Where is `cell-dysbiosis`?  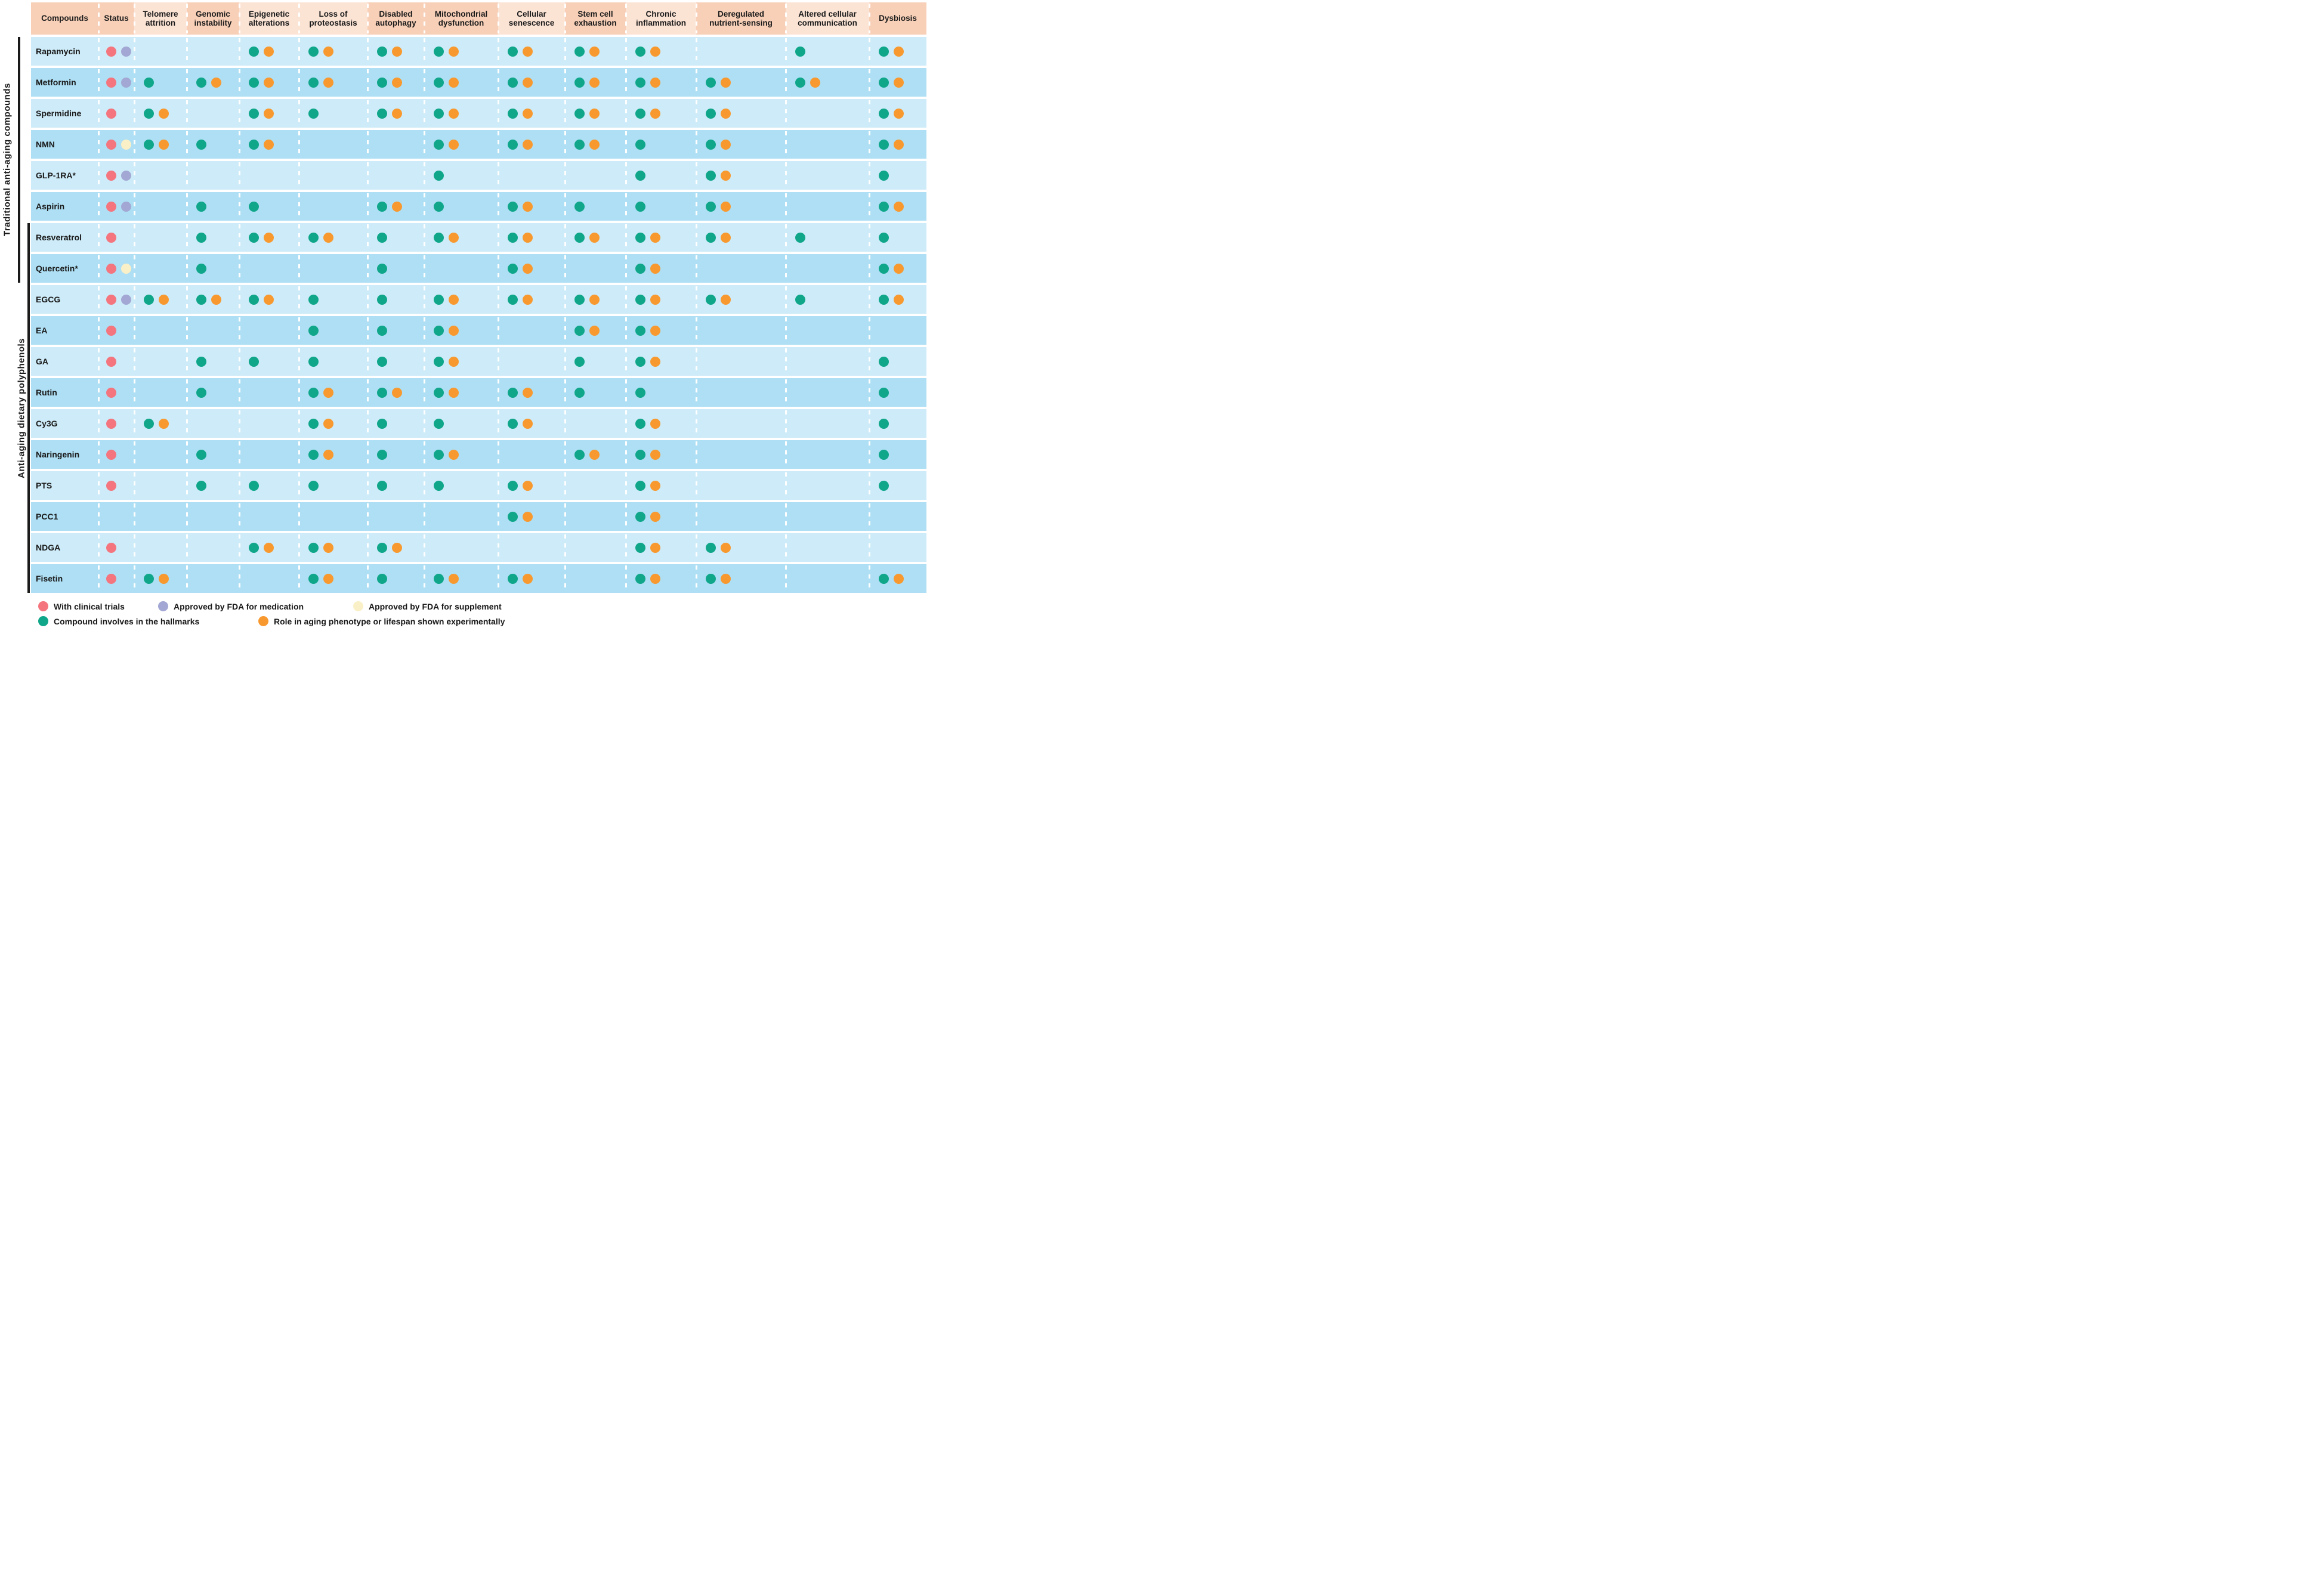
cell-dysbiosis is located at coordinates (897, 144).